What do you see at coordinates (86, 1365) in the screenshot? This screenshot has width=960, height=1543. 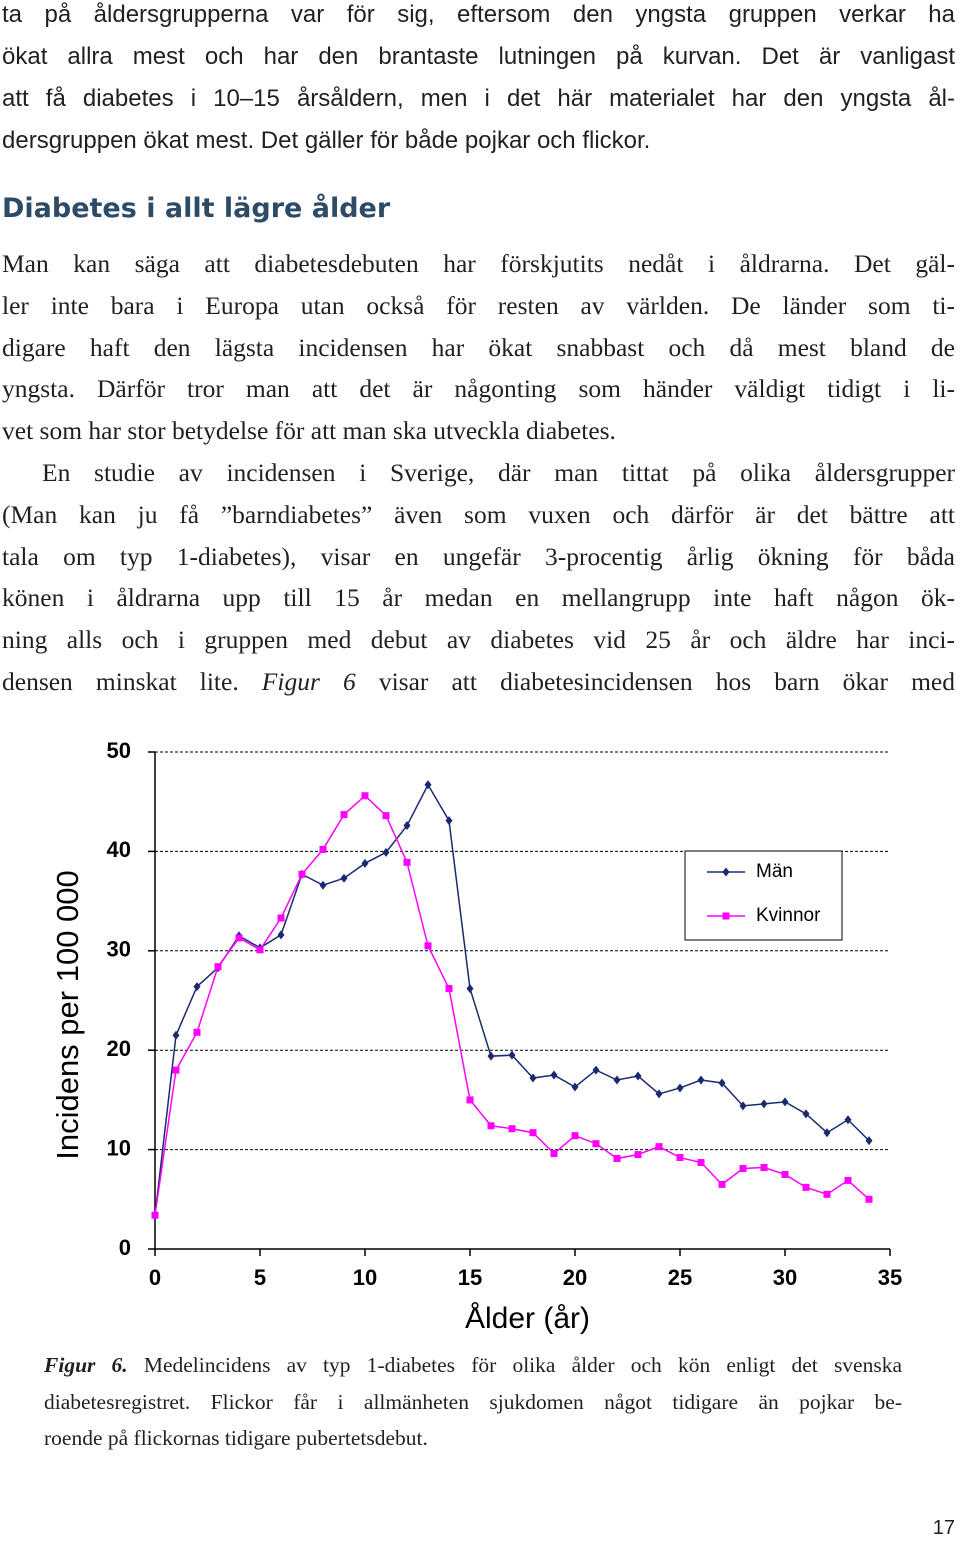 I see `caption-label: Figur 6.` at bounding box center [86, 1365].